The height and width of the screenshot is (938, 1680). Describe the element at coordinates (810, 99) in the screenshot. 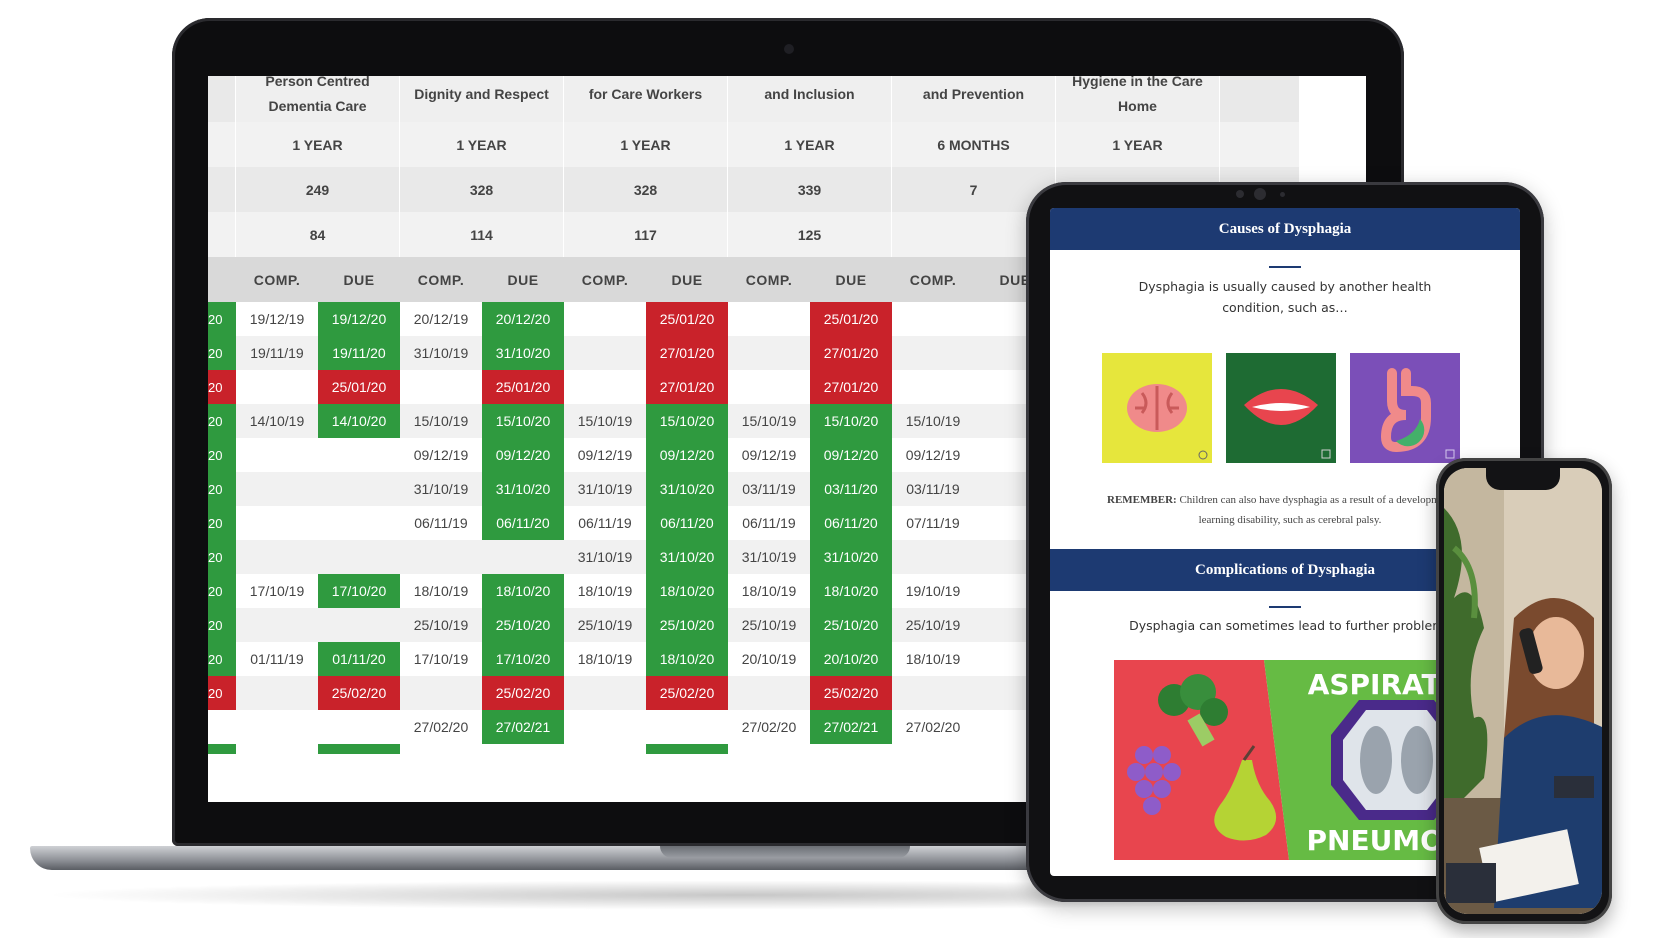

I see `course-column-header: and Inclusion` at that location.